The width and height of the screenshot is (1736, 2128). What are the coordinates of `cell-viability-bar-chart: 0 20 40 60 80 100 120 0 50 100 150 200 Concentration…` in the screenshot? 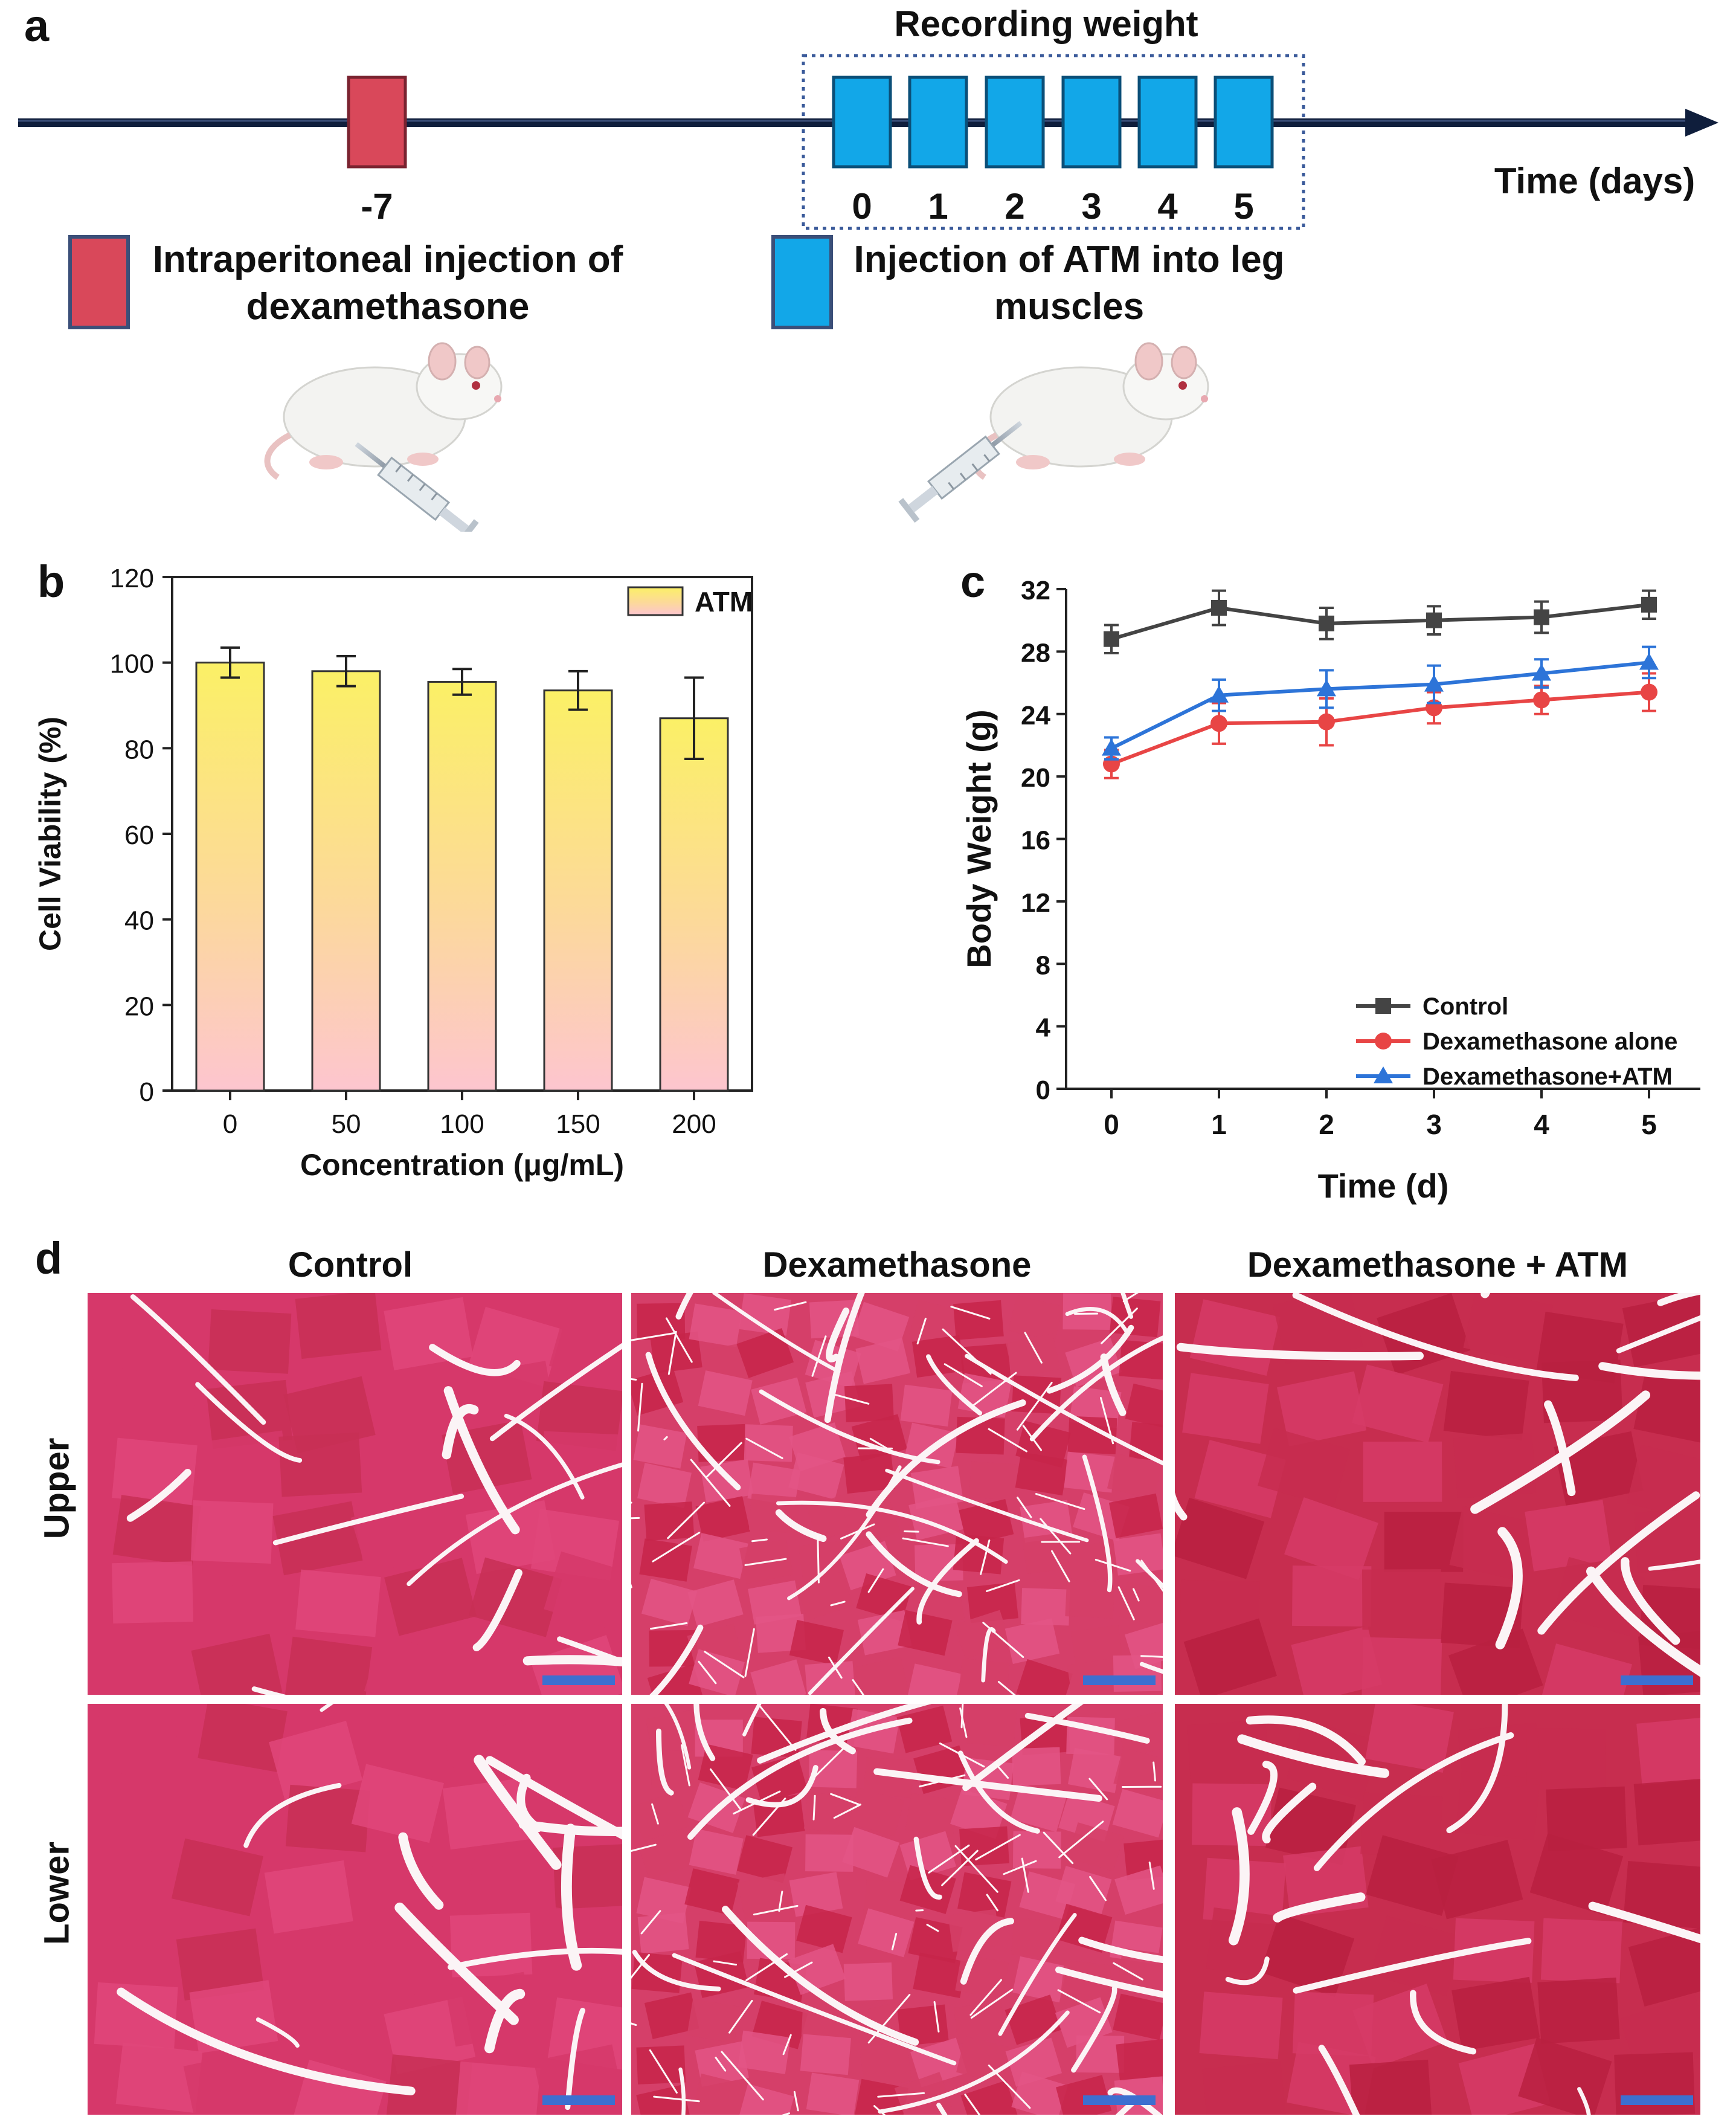 It's located at (393, 873).